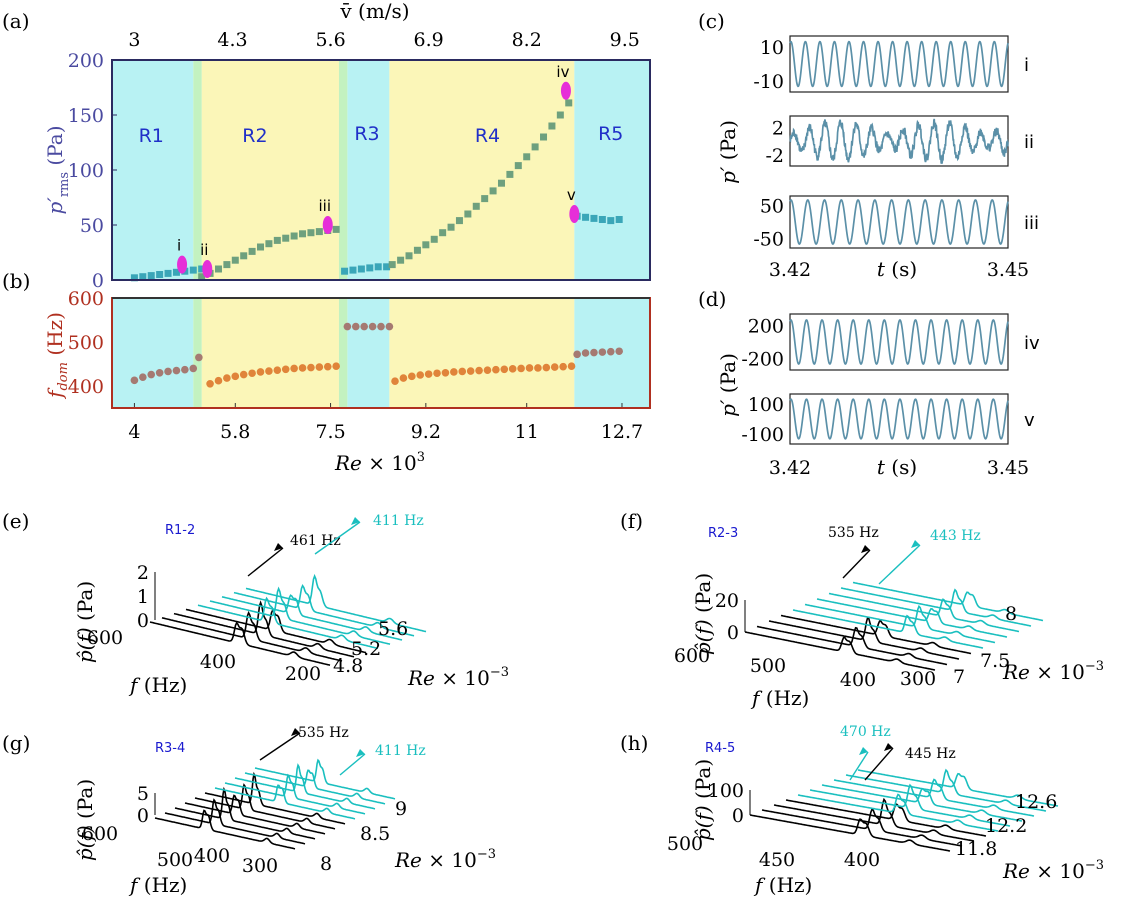  What do you see at coordinates (692, 656) in the screenshot?
I see `f-tick-label: 600` at bounding box center [692, 656].